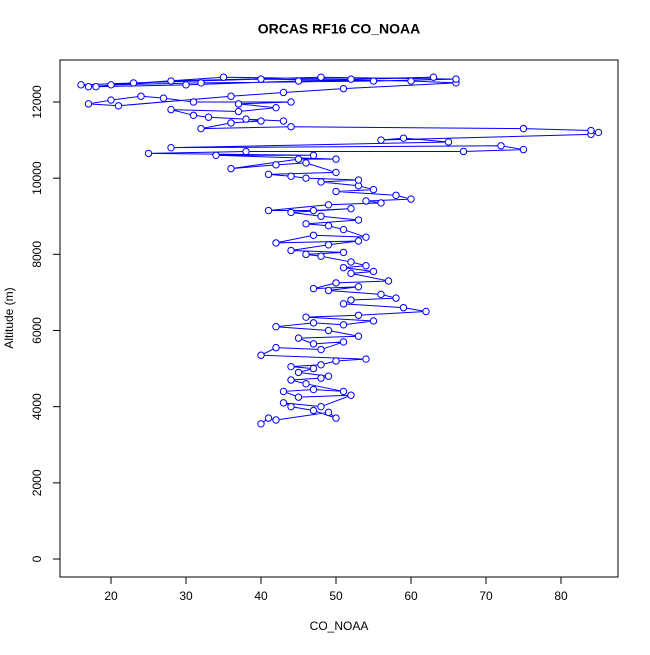 The height and width of the screenshot is (655, 650). Describe the element at coordinates (336, 596) in the screenshot. I see `x-tick-label: 50` at that location.